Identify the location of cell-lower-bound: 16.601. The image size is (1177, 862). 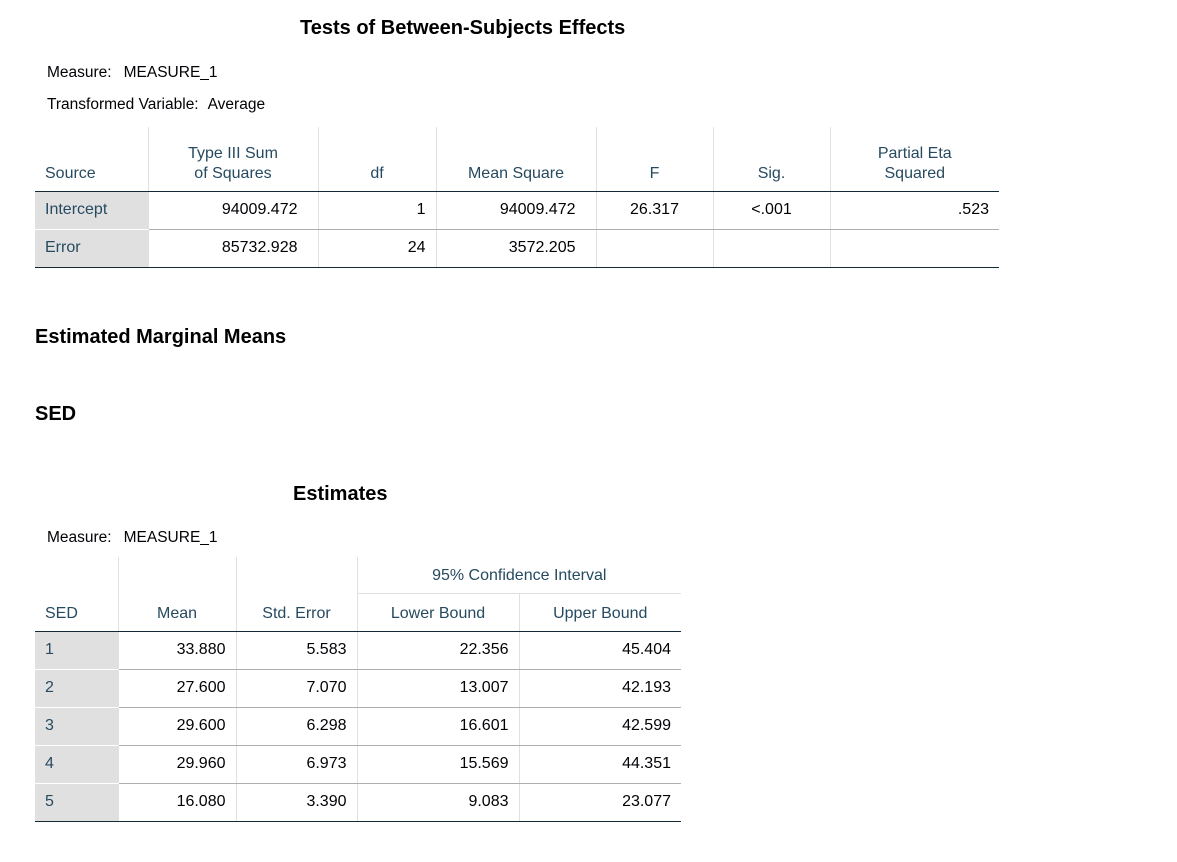
(437, 726).